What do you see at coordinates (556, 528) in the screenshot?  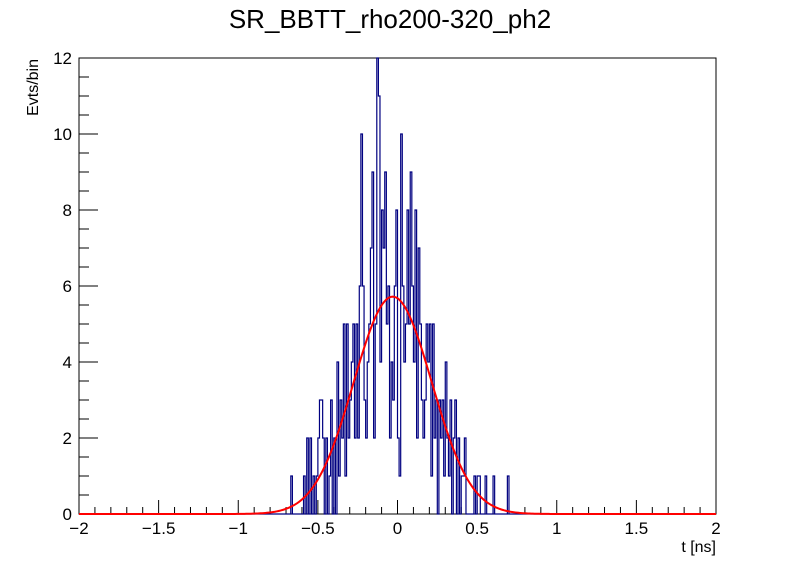 I see `x-tick-label: 1` at bounding box center [556, 528].